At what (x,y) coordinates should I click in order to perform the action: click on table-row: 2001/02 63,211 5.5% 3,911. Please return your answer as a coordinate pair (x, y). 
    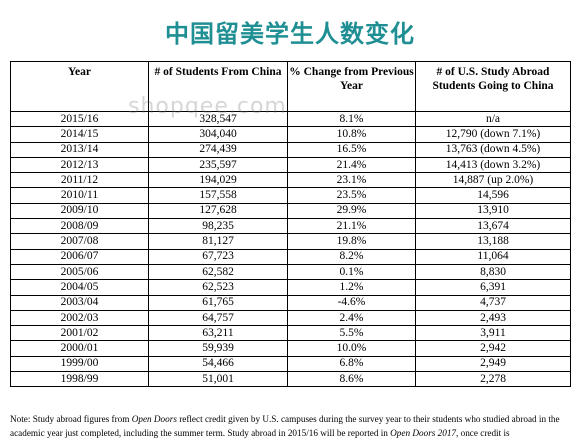
    Looking at the image, I should click on (290, 333).